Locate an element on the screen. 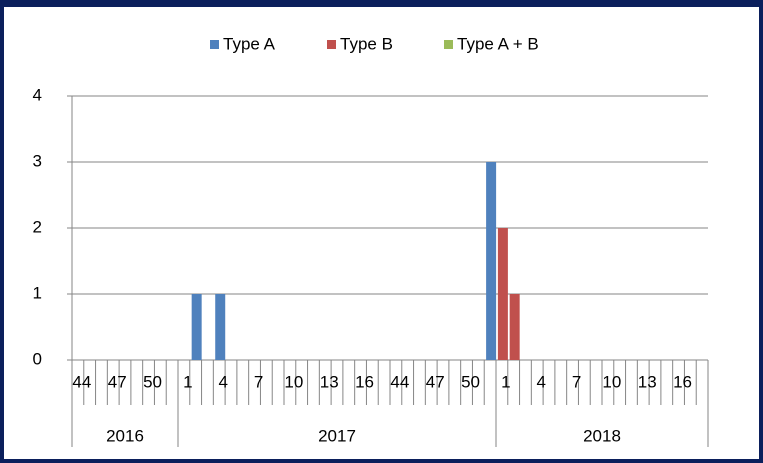  group-label: 2016 is located at coordinates (125, 435).